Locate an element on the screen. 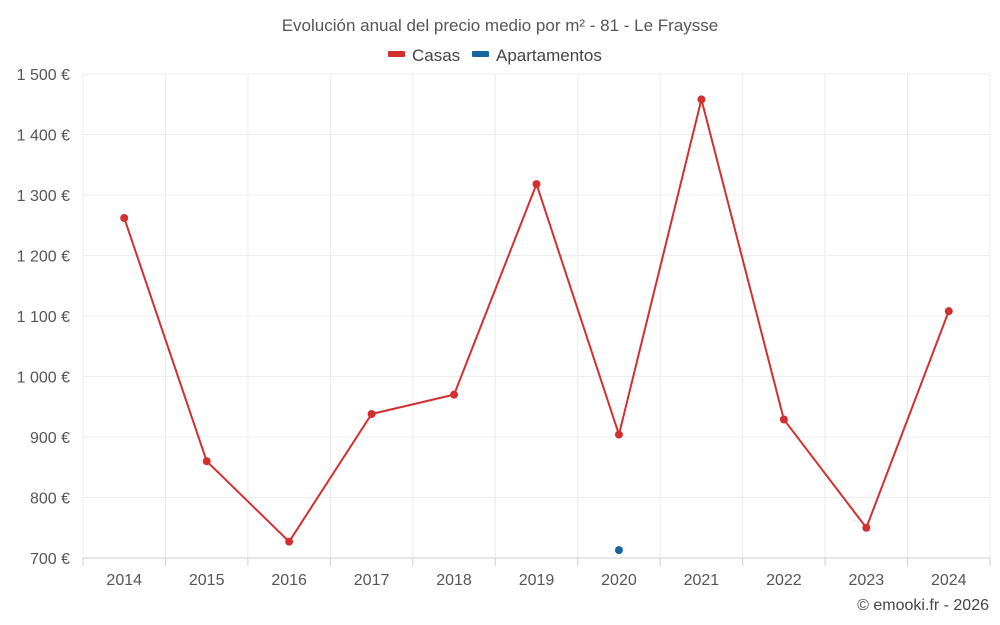 The width and height of the screenshot is (1000, 625). x-tick-label: 2018 is located at coordinates (454, 580).